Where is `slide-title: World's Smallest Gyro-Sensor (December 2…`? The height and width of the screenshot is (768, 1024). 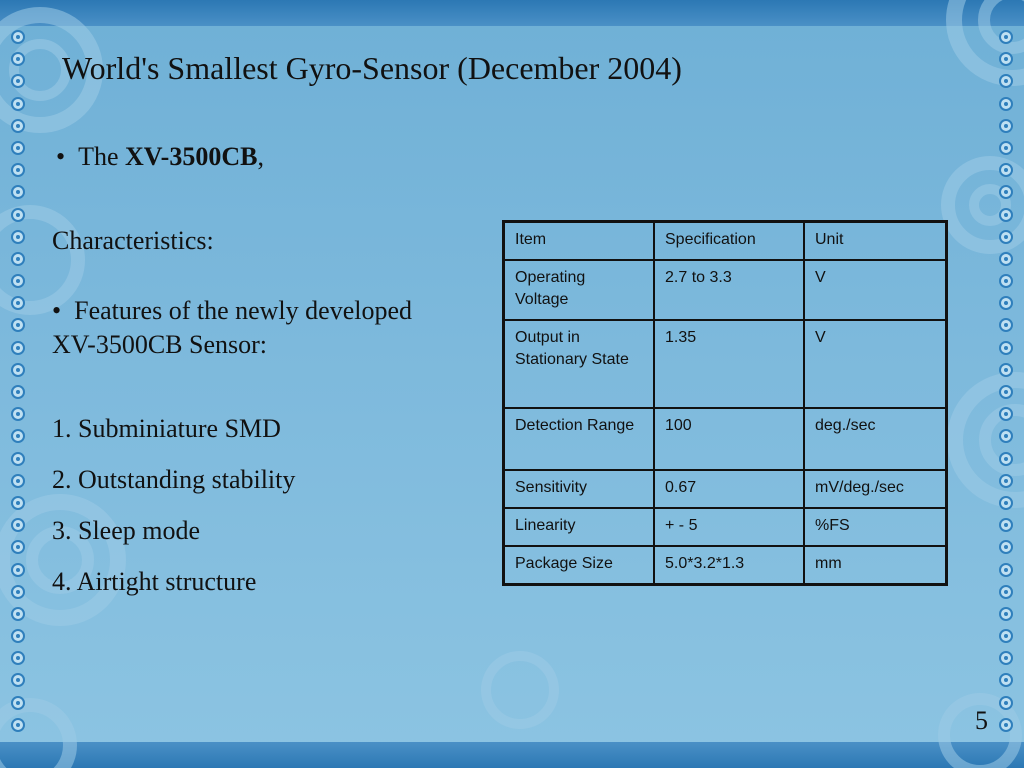 slide-title: World's Smallest Gyro-Sensor (December 2… is located at coordinates (372, 68).